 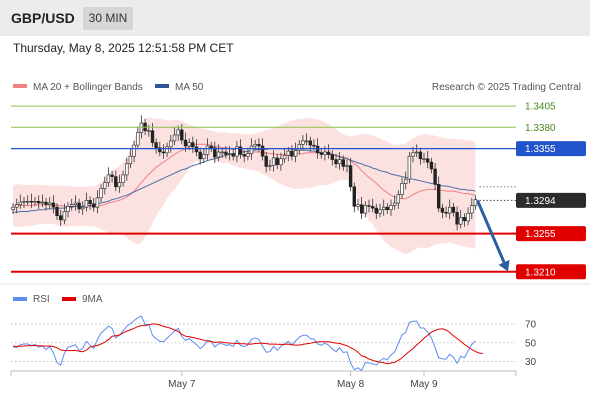 What do you see at coordinates (295, 18) in the screenshot?
I see `header-bar: GBP/USD 30 MIN` at bounding box center [295, 18].